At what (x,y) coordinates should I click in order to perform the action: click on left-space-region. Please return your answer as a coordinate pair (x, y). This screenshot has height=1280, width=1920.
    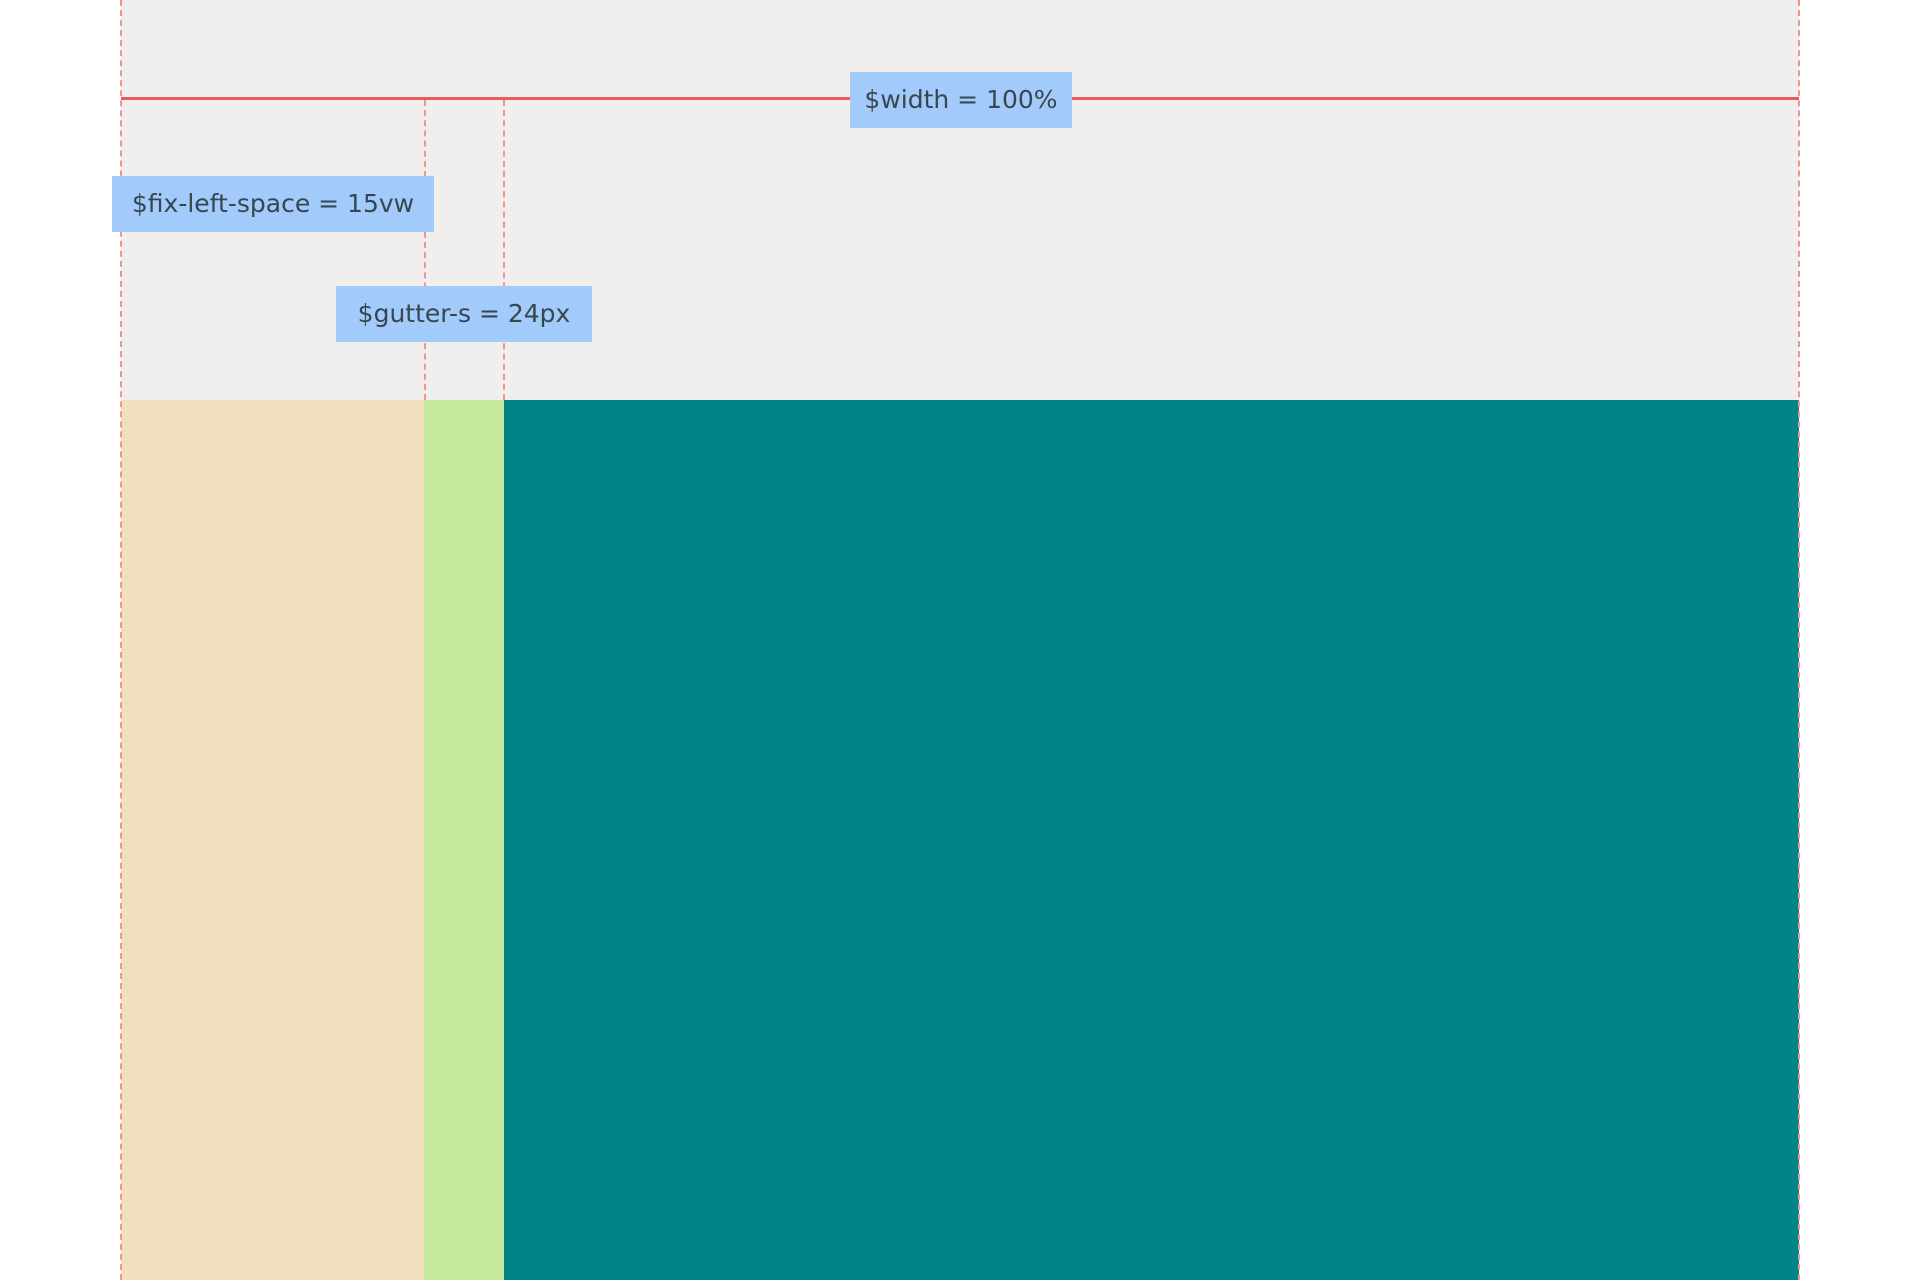
    Looking at the image, I should click on (272, 840).